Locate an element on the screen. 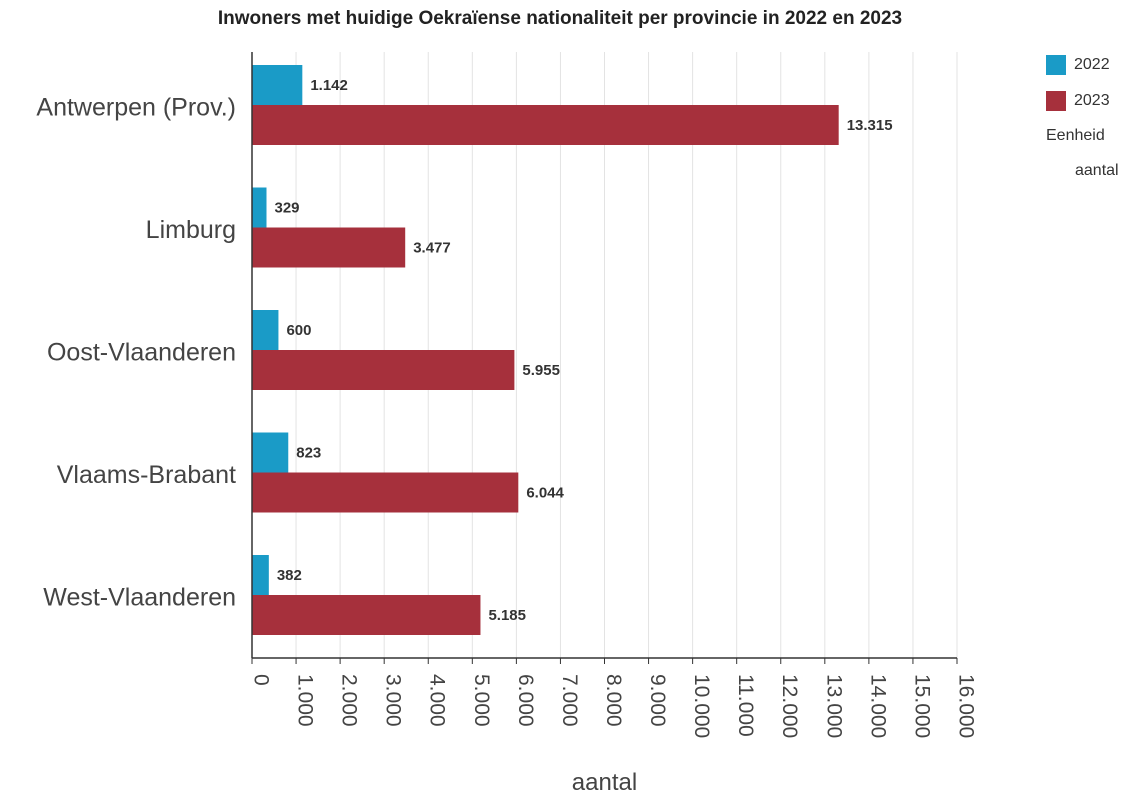 The image size is (1142, 801). x-tick-label: 4.000 is located at coordinates (437, 700).